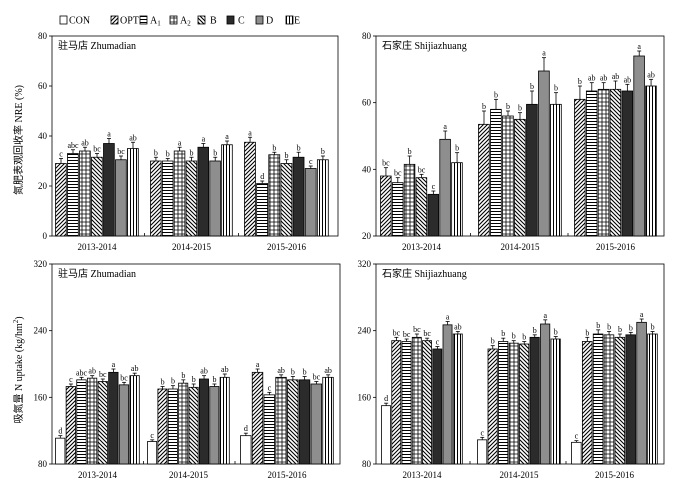 The height and width of the screenshot is (496, 700). What do you see at coordinates (45, 236) in the screenshot?
I see `y-tick-label: 0` at bounding box center [45, 236].